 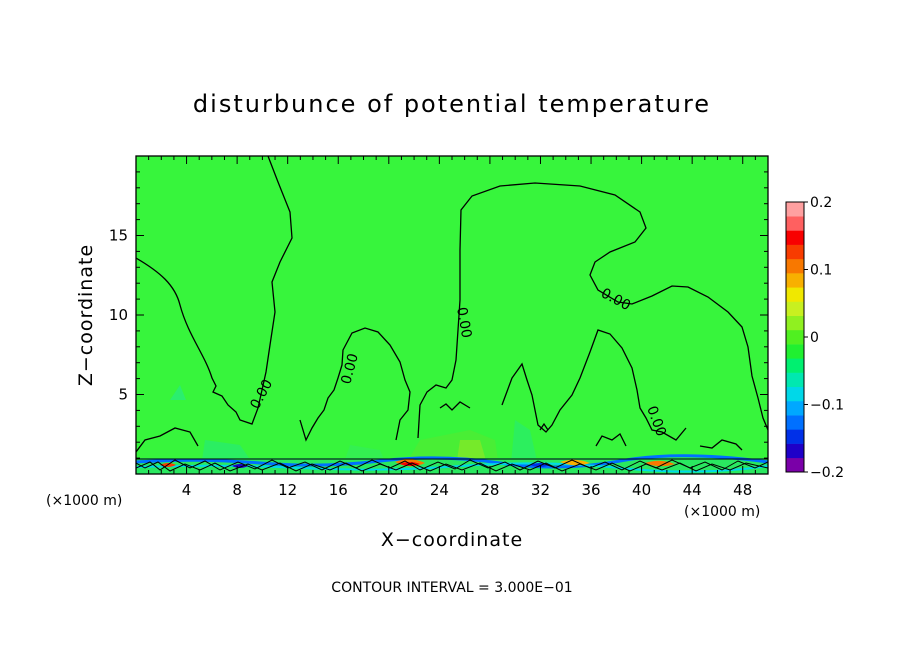 What do you see at coordinates (287, 490) in the screenshot?
I see `x-tick-label: 12` at bounding box center [287, 490].